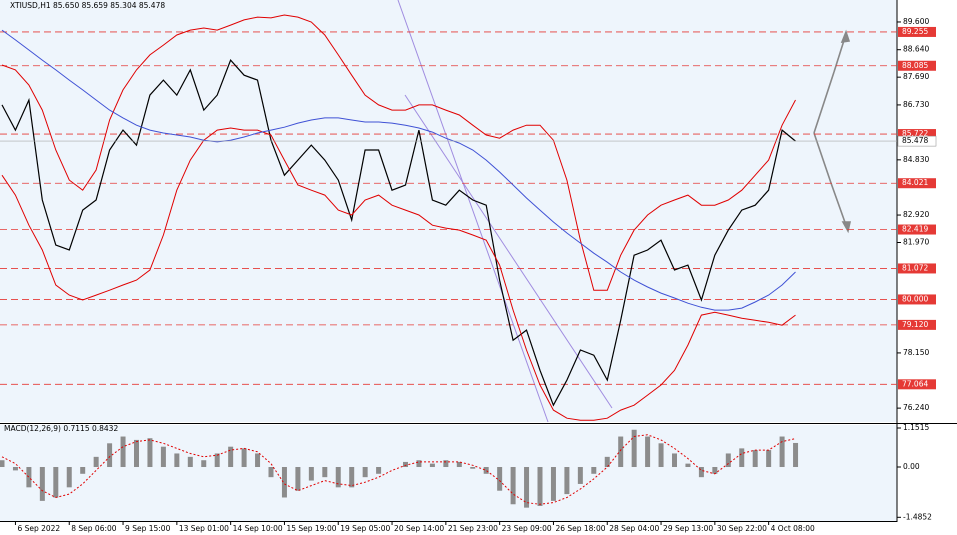 The height and width of the screenshot is (535, 957). Describe the element at coordinates (916, 49) in the screenshot. I see `y-tick-label: 88.640` at that location.